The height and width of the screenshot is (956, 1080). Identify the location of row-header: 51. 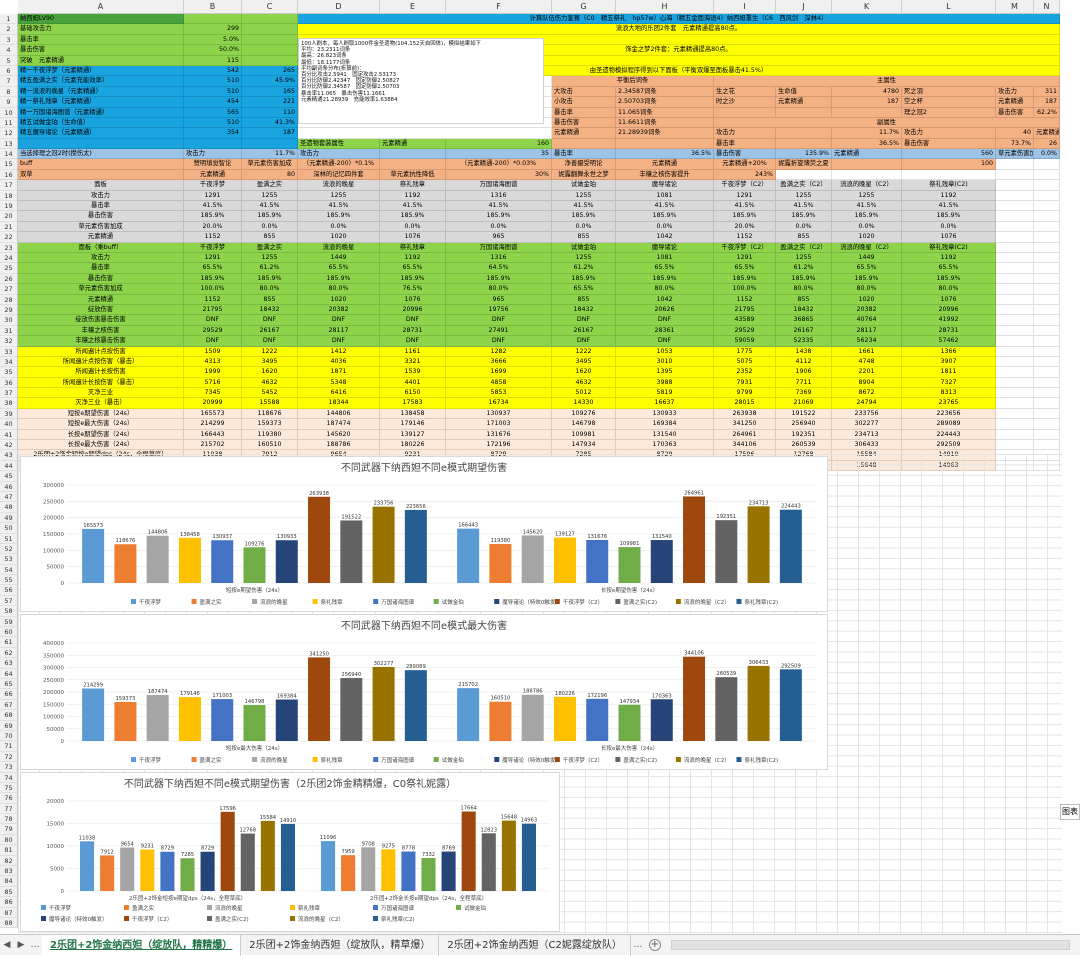
(8, 539).